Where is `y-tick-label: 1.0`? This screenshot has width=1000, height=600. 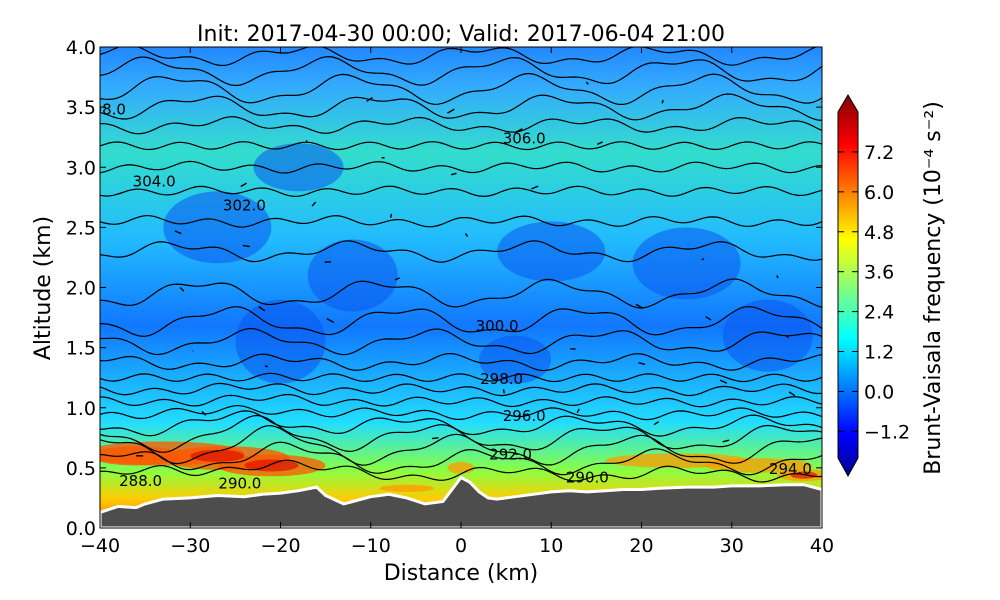 y-tick-label: 1.0 is located at coordinates (81, 409).